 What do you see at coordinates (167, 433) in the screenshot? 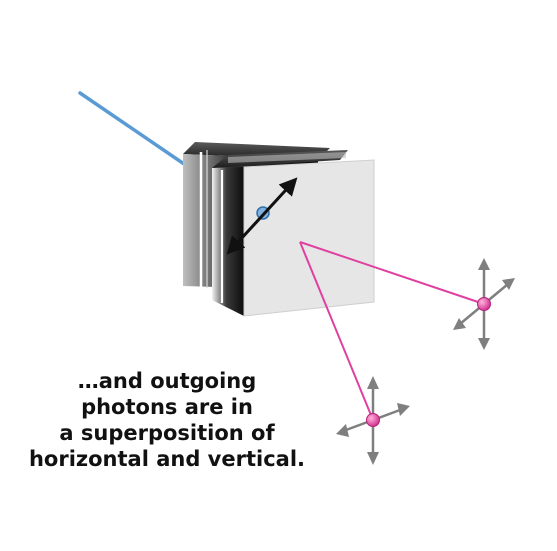
I see `caption-line-3: a superposition of` at bounding box center [167, 433].